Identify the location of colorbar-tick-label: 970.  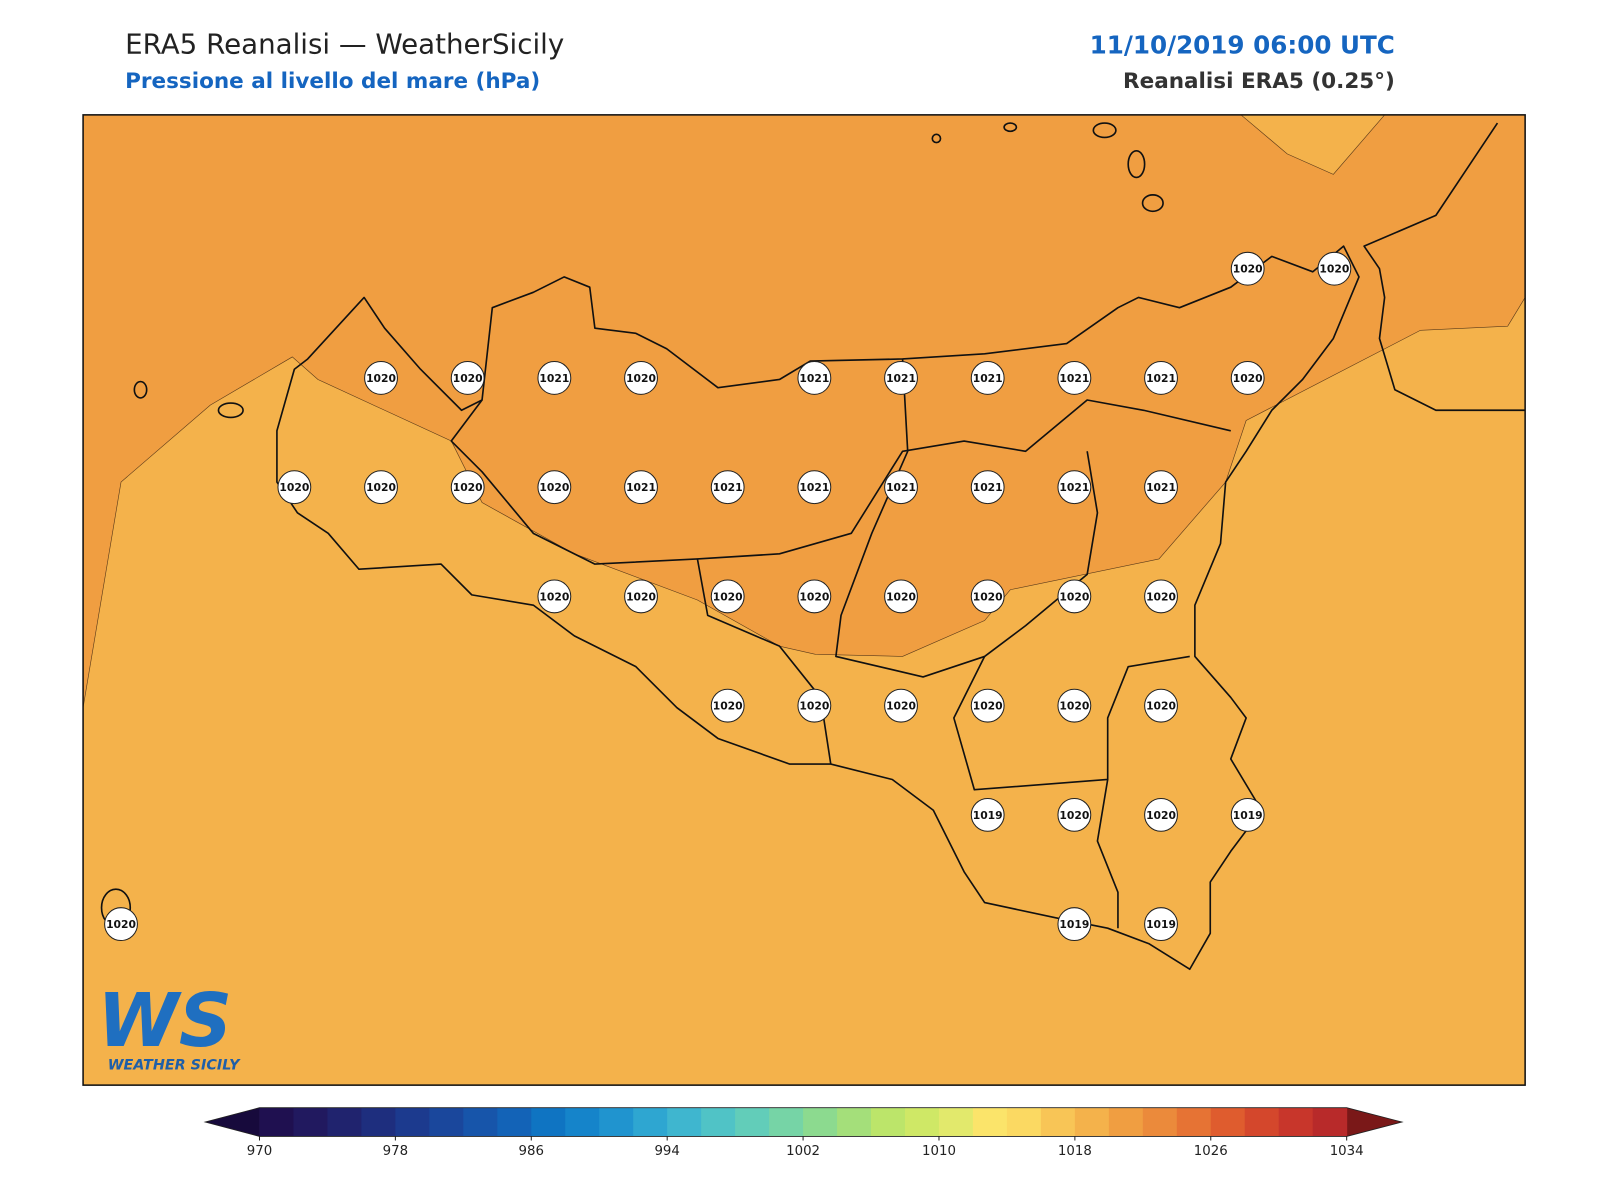
(259, 1151).